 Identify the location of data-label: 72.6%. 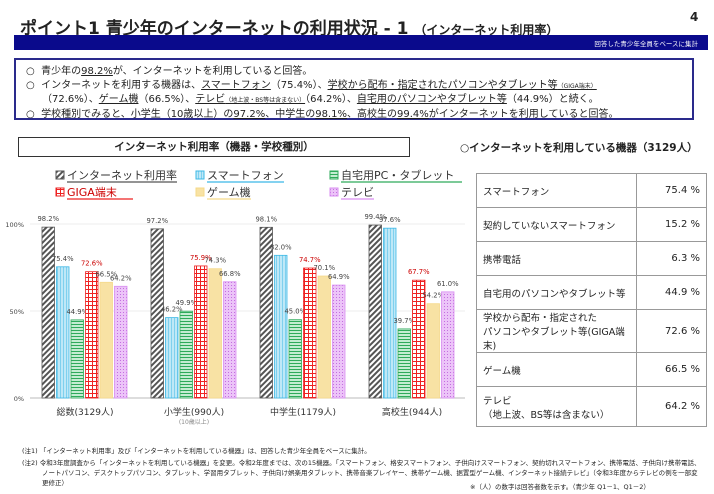
(92, 264).